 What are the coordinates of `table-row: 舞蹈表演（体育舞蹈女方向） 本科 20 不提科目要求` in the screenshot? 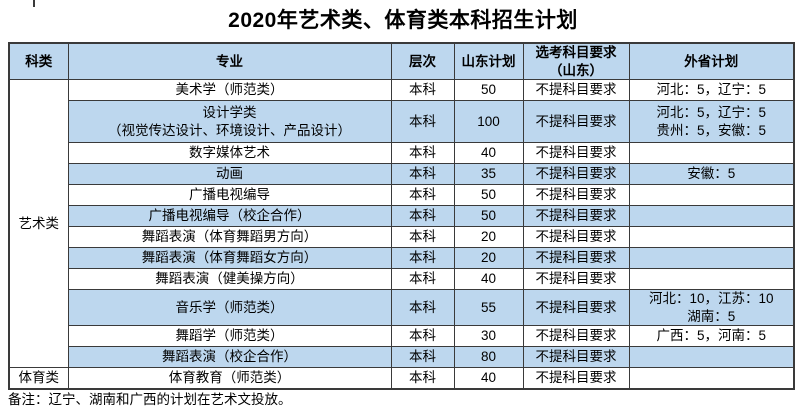 It's located at (402, 258).